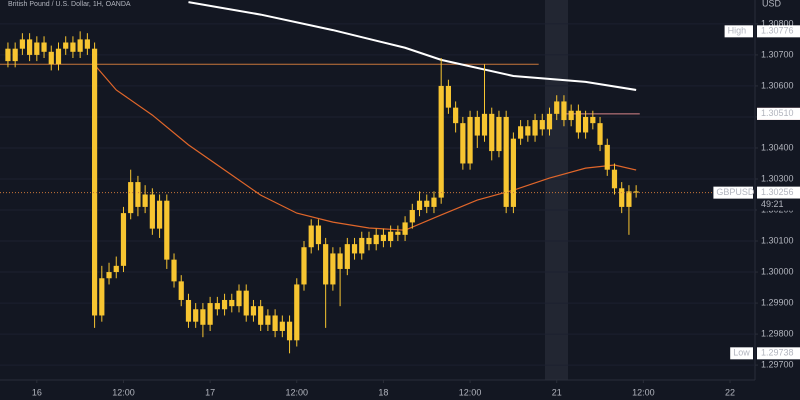 The width and height of the screenshot is (800, 400). I want to click on moving-average, so click(412, 46).